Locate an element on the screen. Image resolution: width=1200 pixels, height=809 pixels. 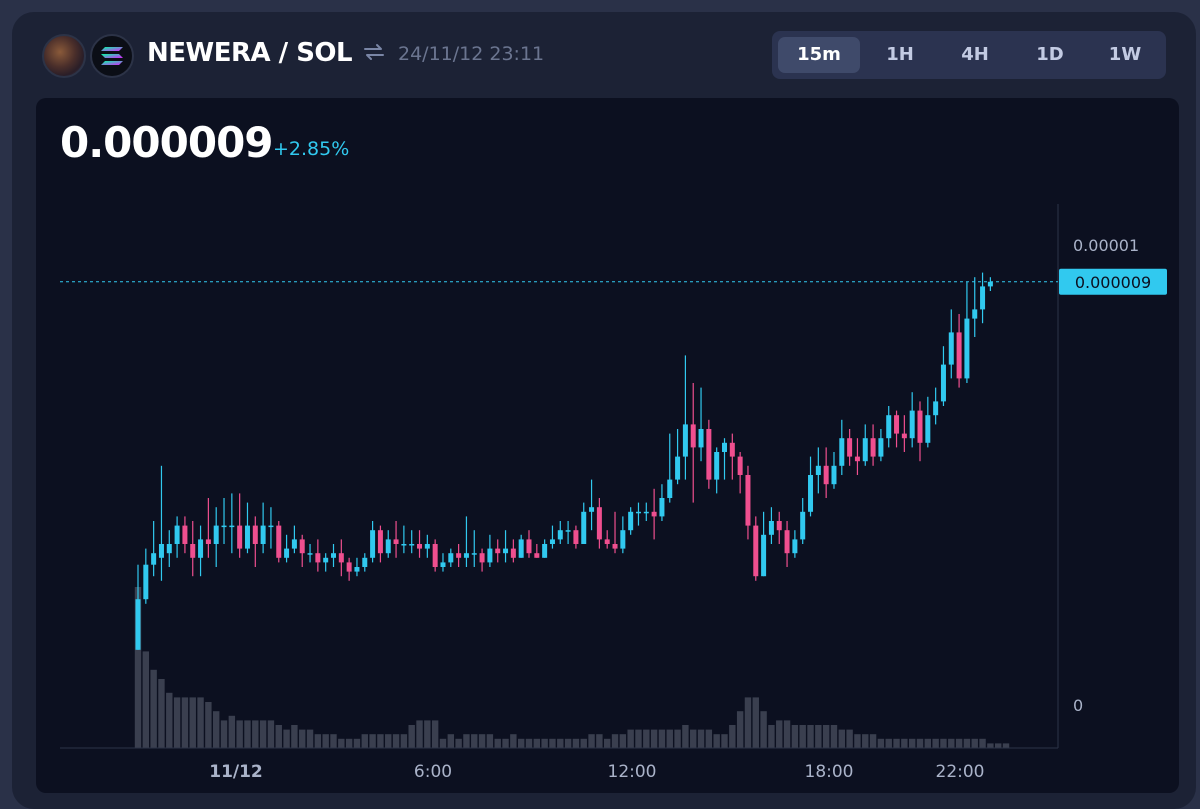
swap-arrows-icon is located at coordinates (374, 54).